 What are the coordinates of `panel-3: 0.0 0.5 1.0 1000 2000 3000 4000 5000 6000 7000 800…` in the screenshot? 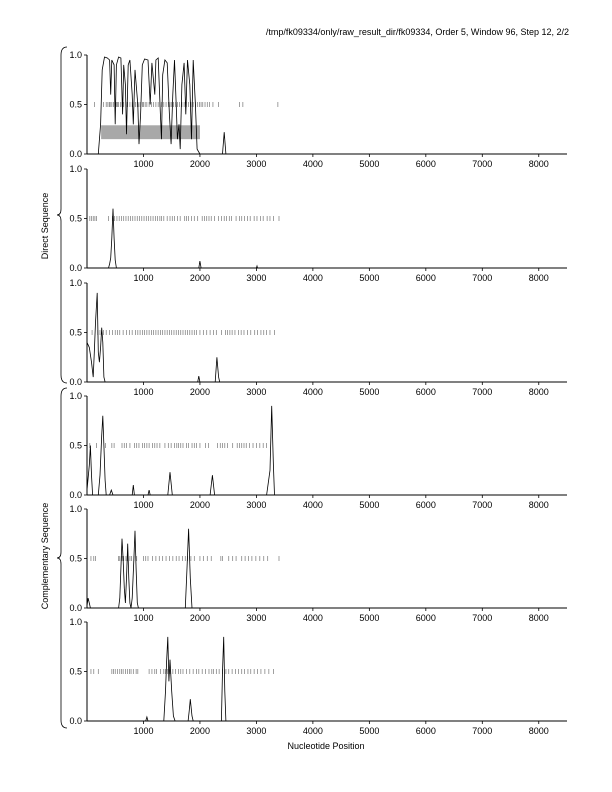 It's located at (318, 337).